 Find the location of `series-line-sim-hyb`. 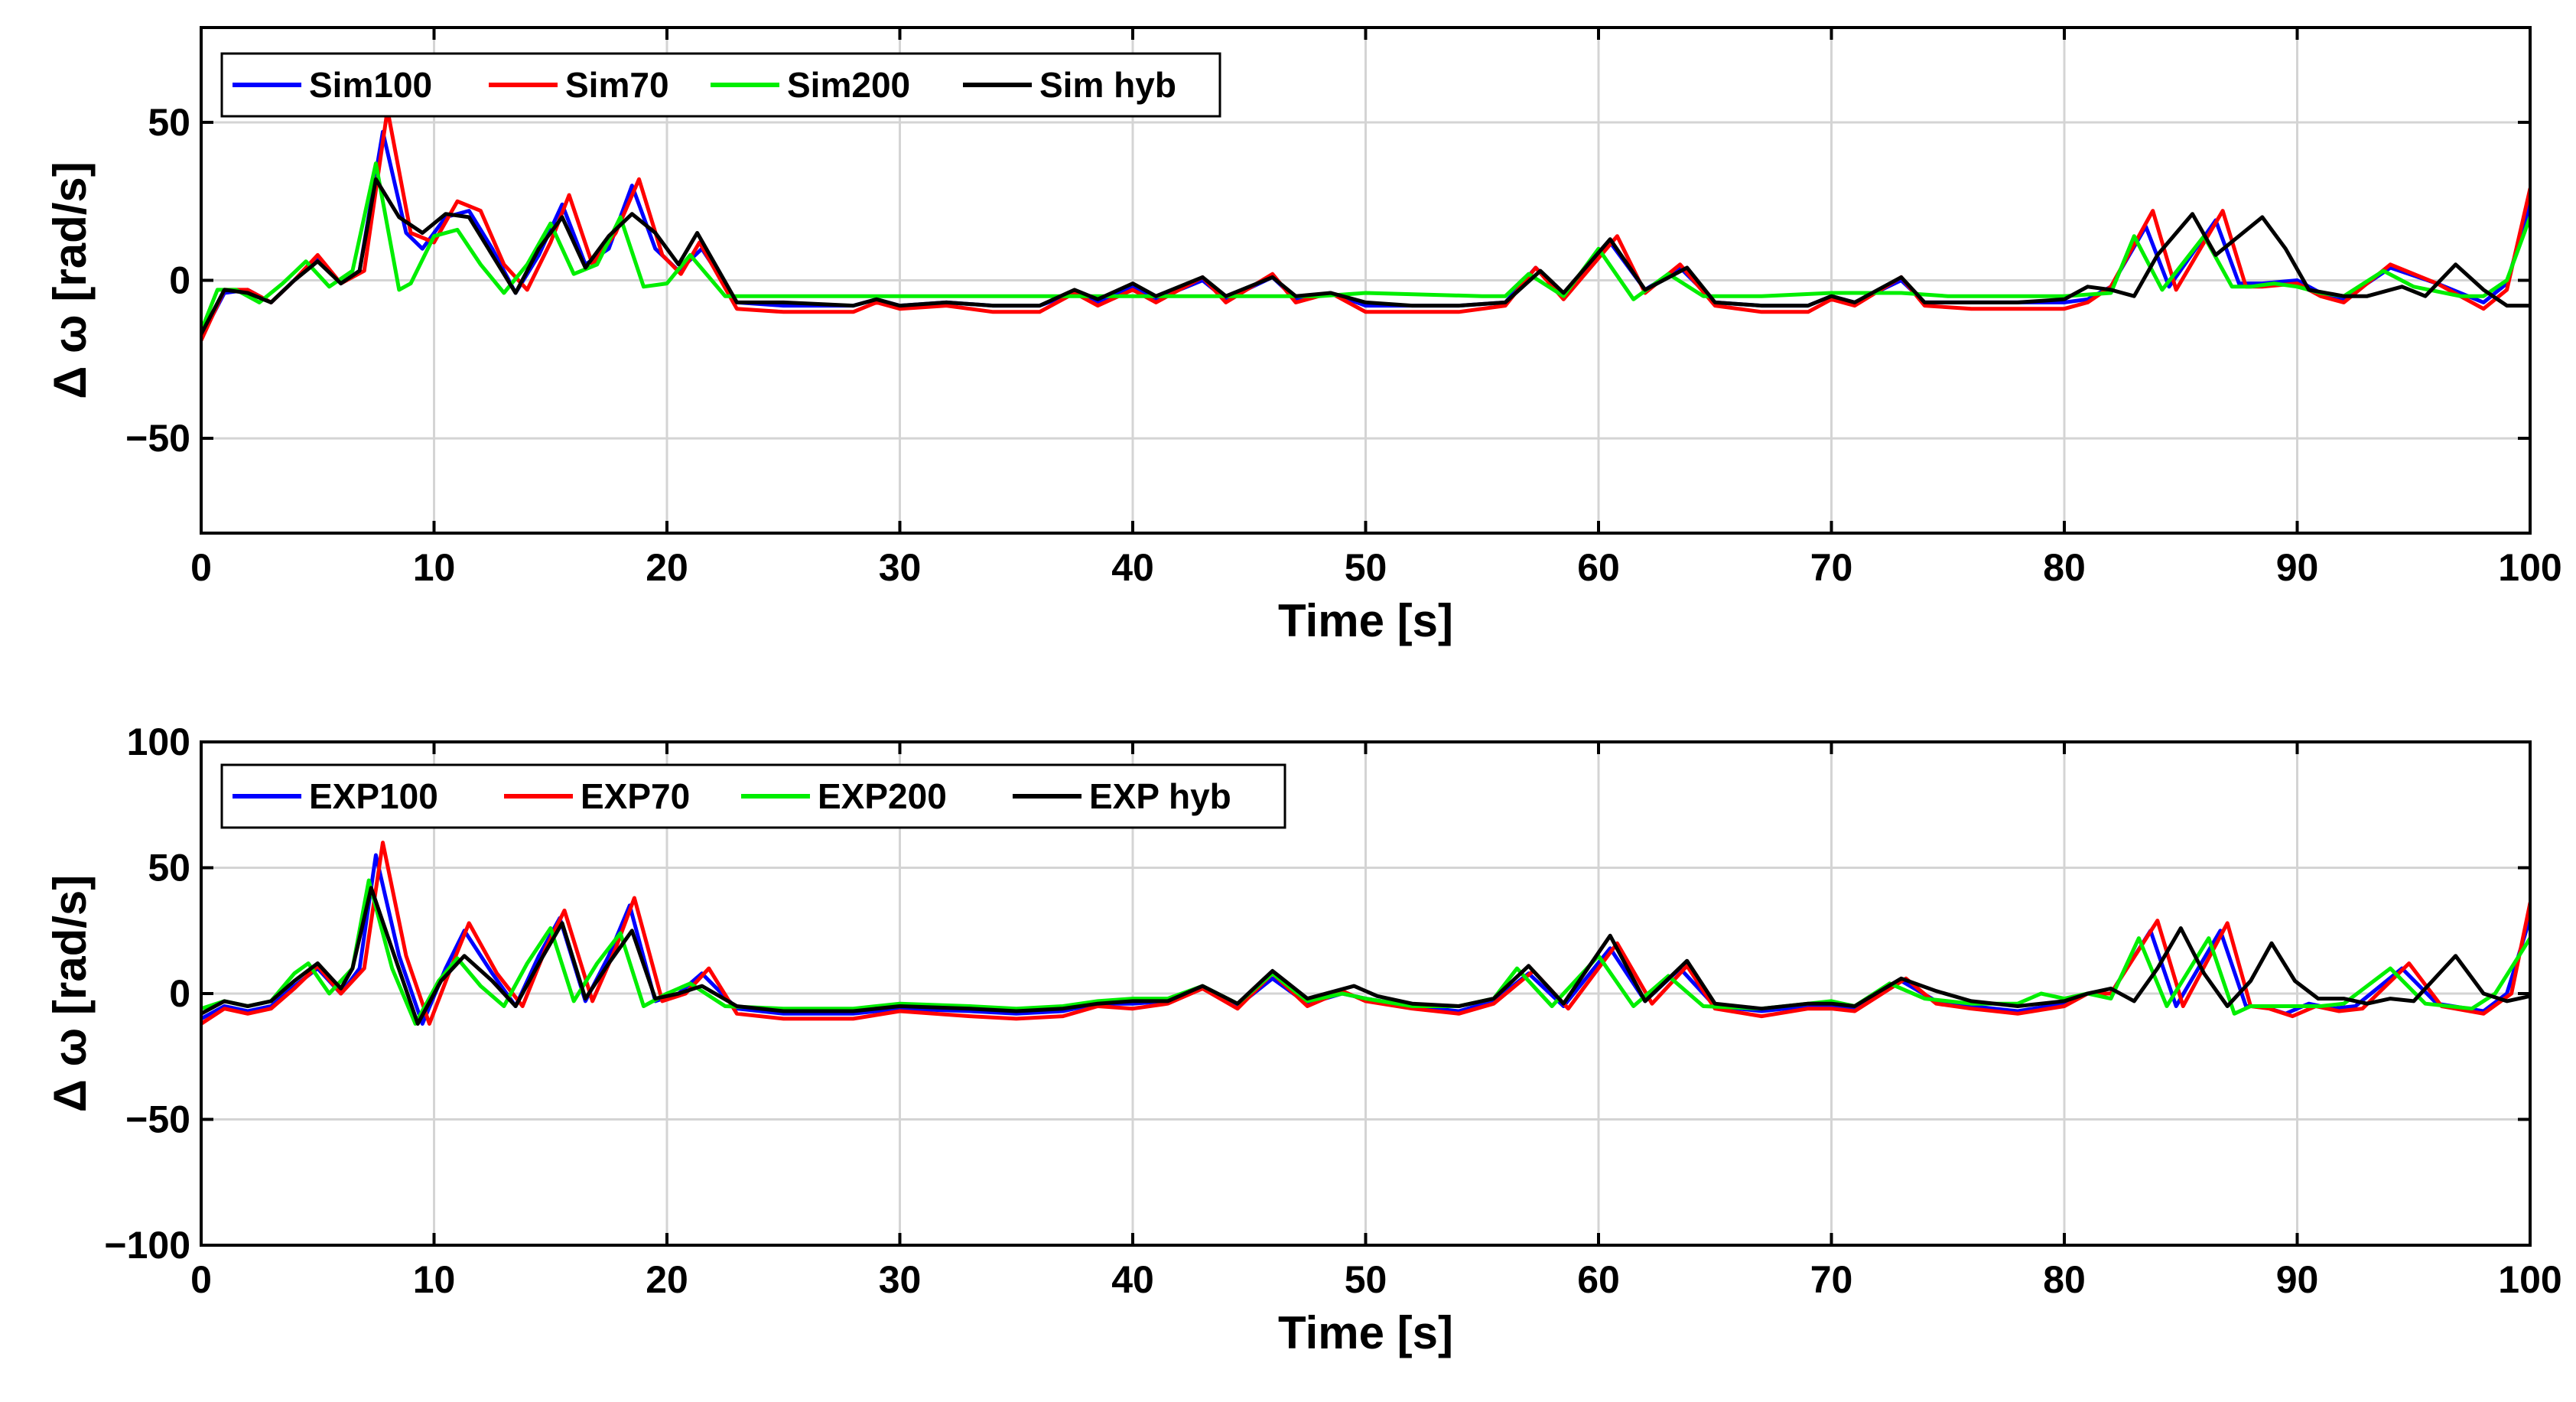

series-line-sim-hyb is located at coordinates (1365, 257).